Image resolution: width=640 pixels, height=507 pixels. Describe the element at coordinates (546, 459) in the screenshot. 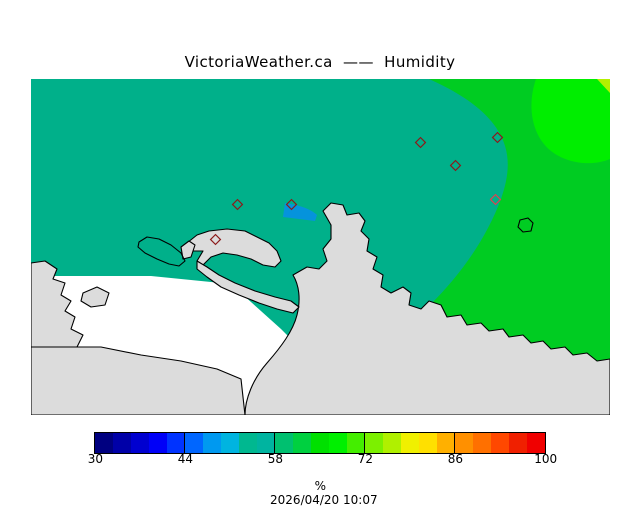

I see `colorbar-tick-label: 100` at that location.